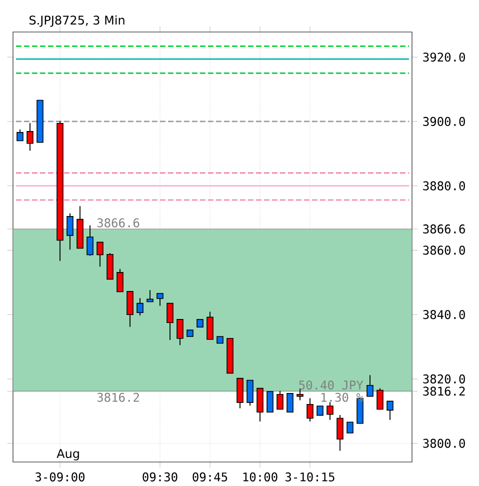 The image size is (479, 486). I want to click on x-tick-label: 10:00, so click(260, 477).